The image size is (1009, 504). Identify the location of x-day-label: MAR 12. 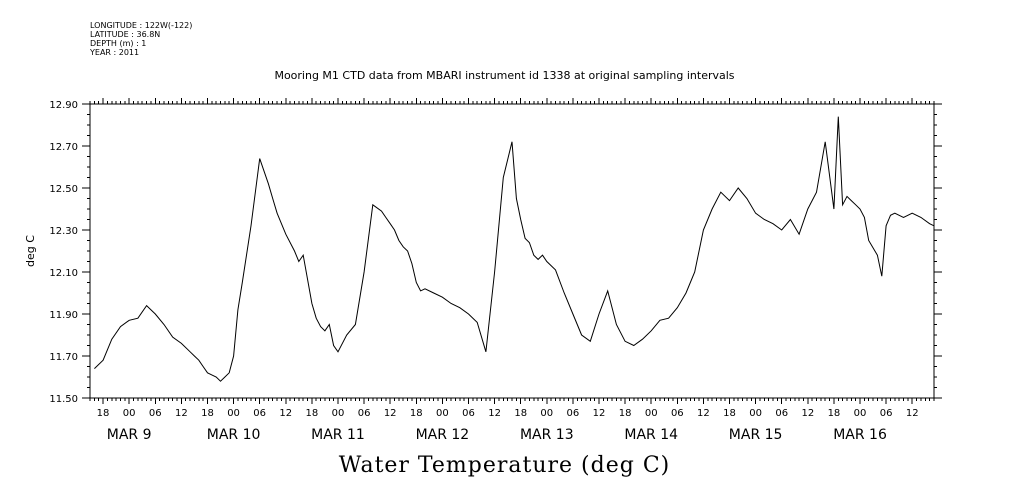
(443, 435).